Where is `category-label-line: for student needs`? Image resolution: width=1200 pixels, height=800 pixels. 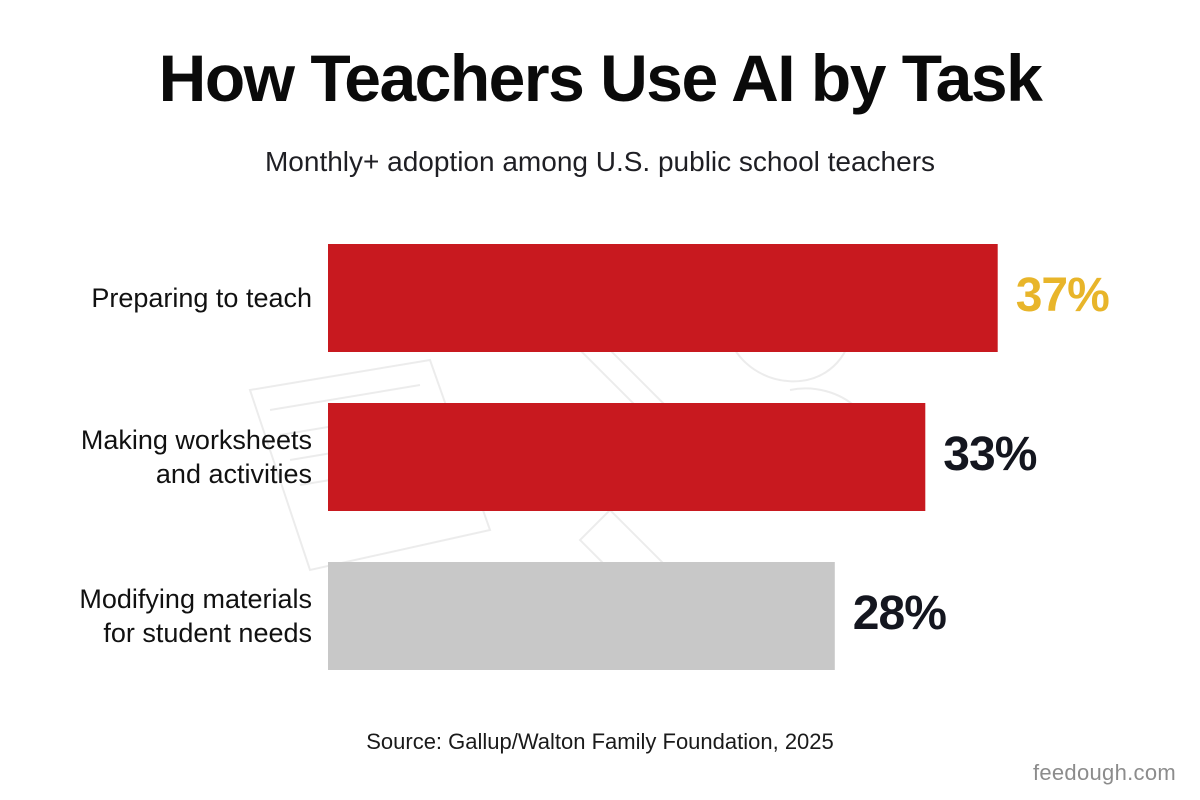 category-label-line: for student needs is located at coordinates (207, 633).